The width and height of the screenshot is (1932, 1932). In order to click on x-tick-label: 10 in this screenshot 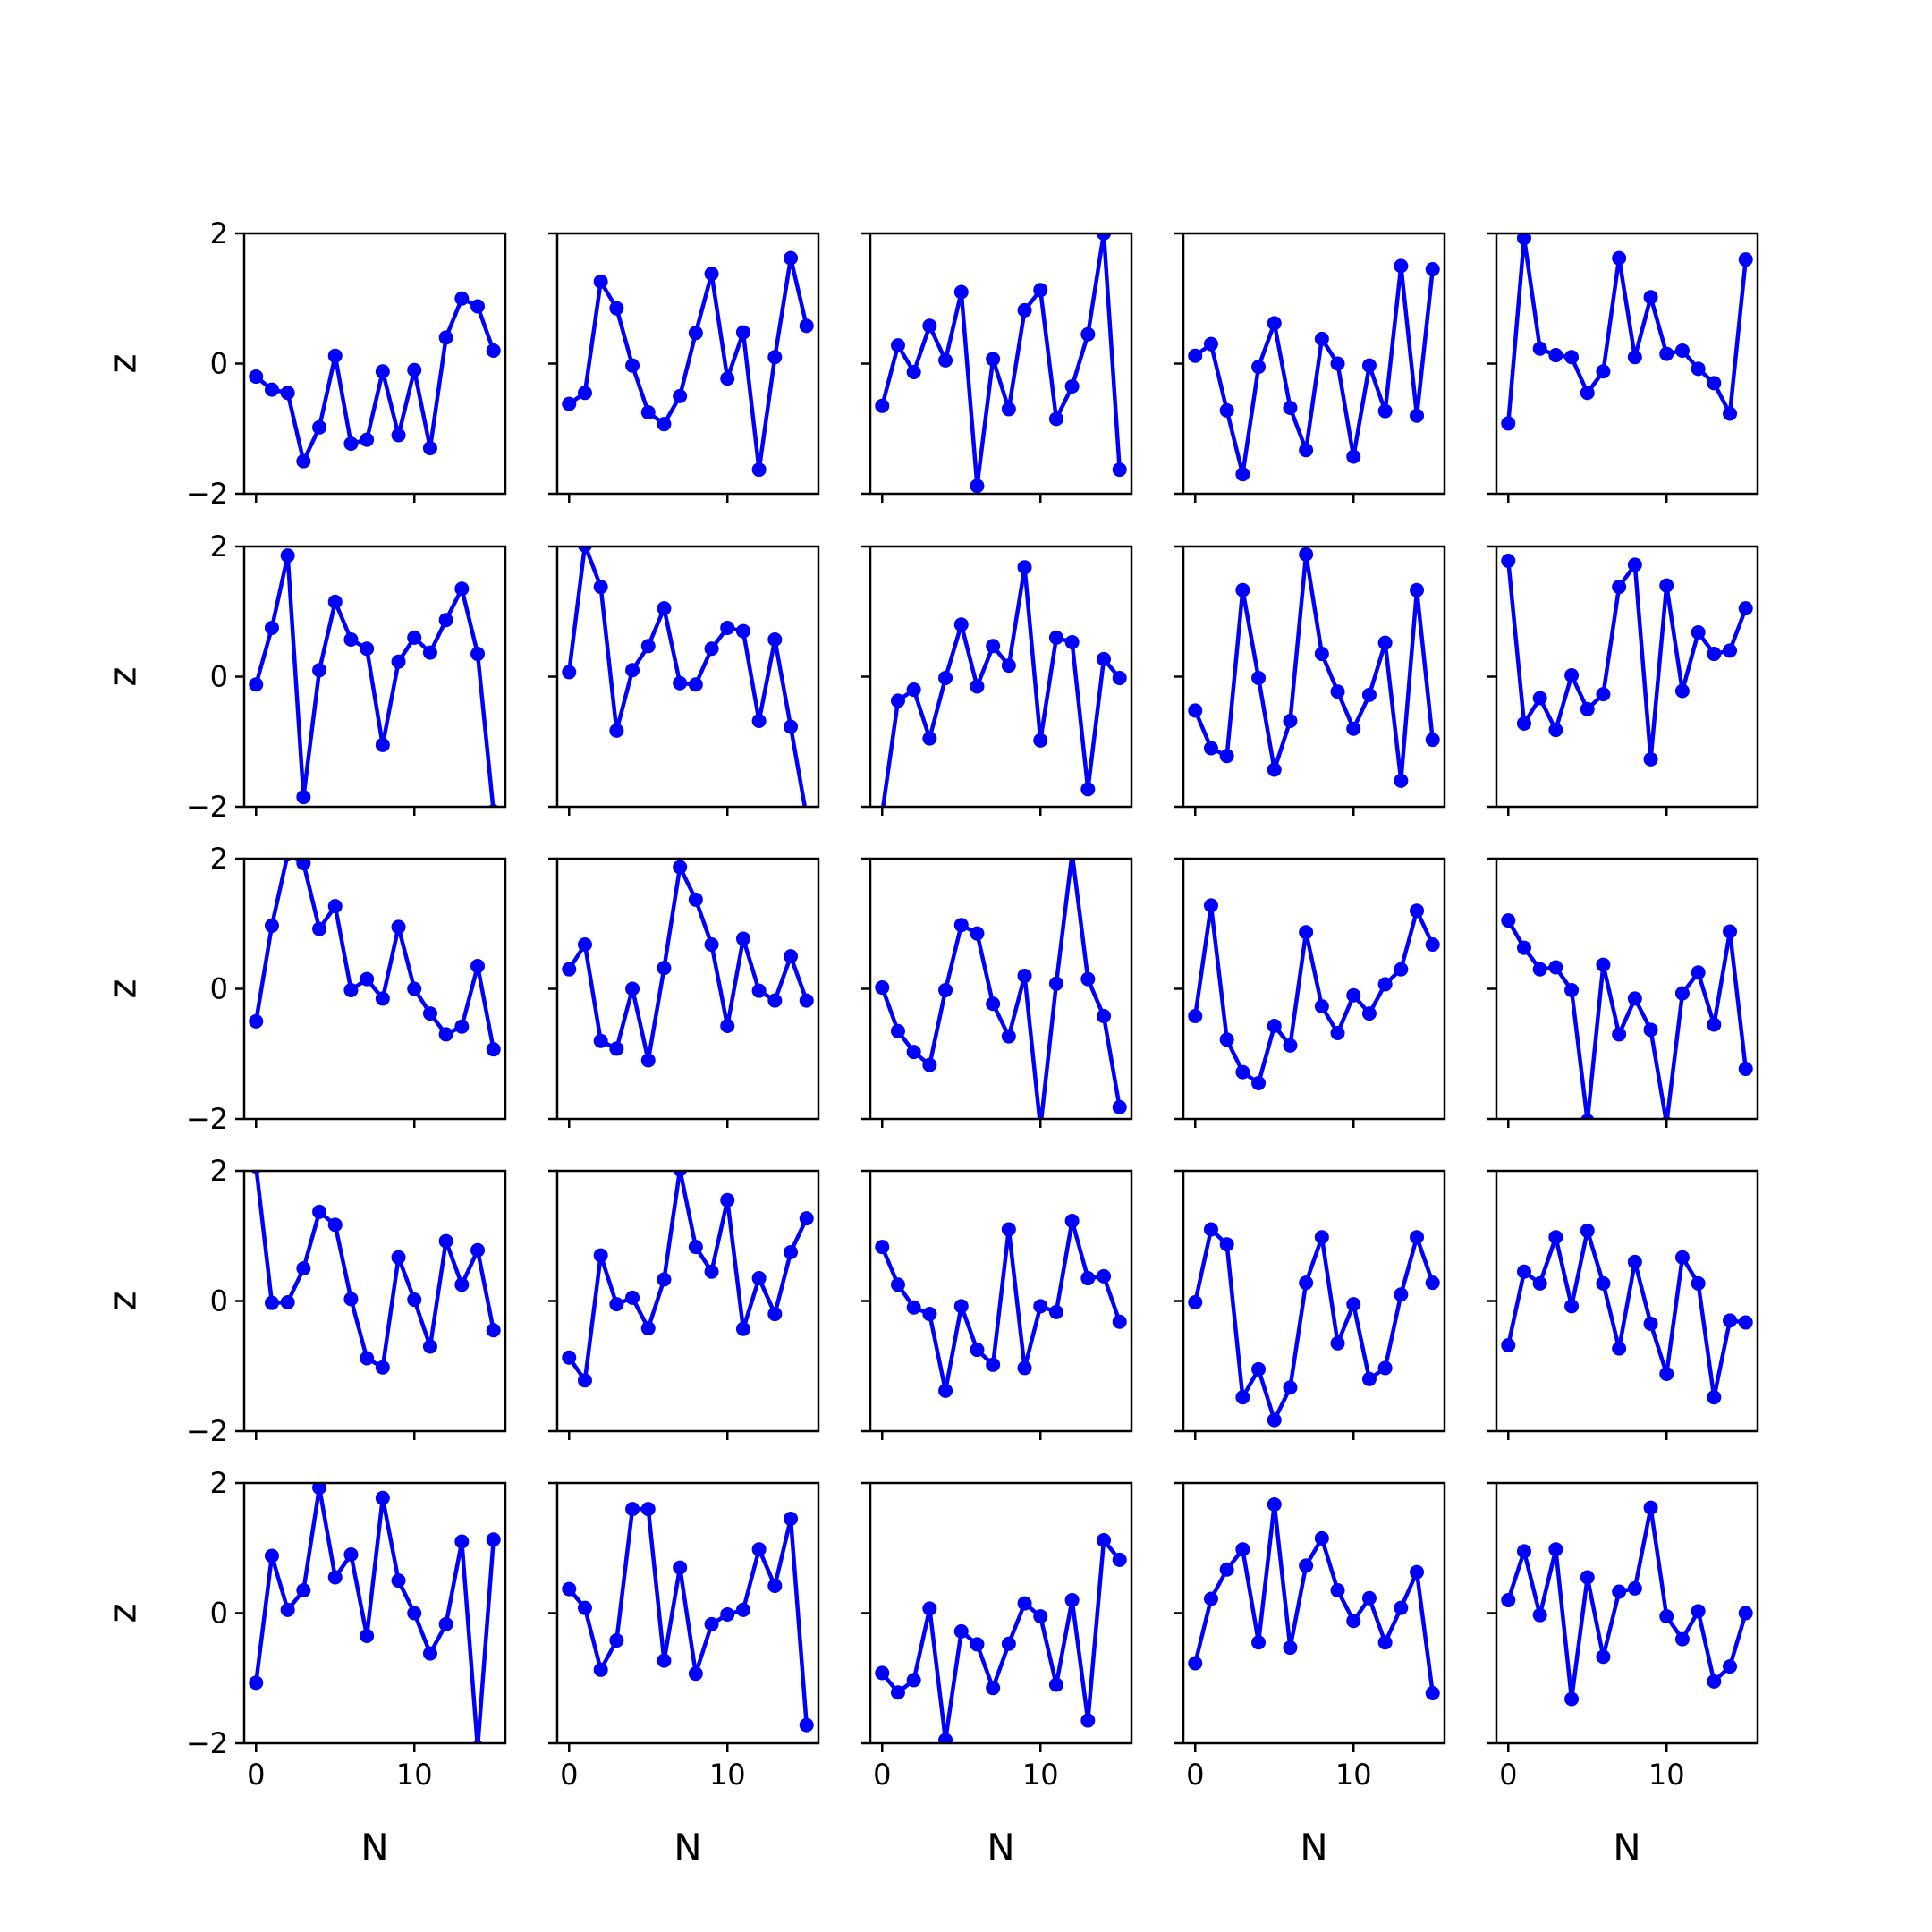, I will do `click(1666, 1775)`.